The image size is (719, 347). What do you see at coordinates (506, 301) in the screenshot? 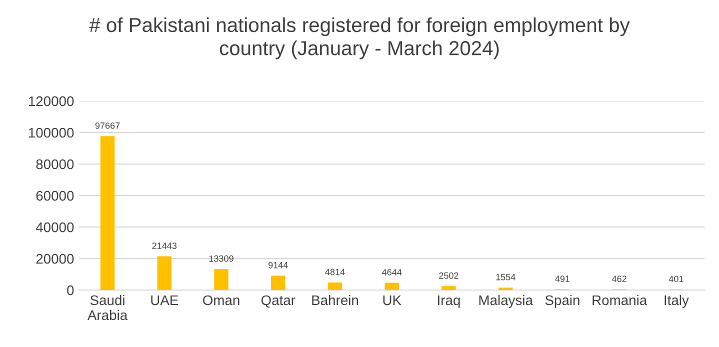
I see `x-tick-label: Malaysia` at bounding box center [506, 301].